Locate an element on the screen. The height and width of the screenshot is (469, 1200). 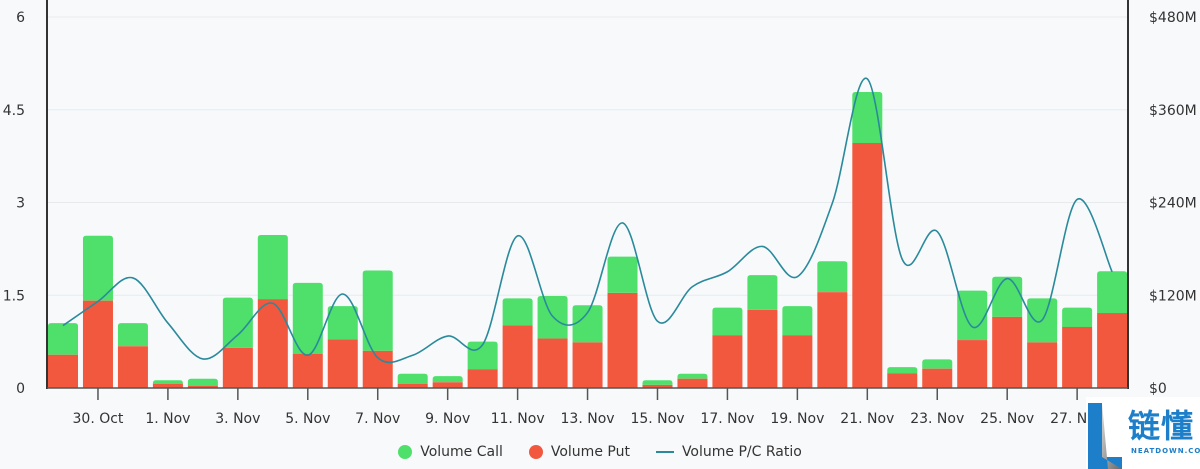
legend-volume-call: Volume Call is located at coordinates (450, 452).